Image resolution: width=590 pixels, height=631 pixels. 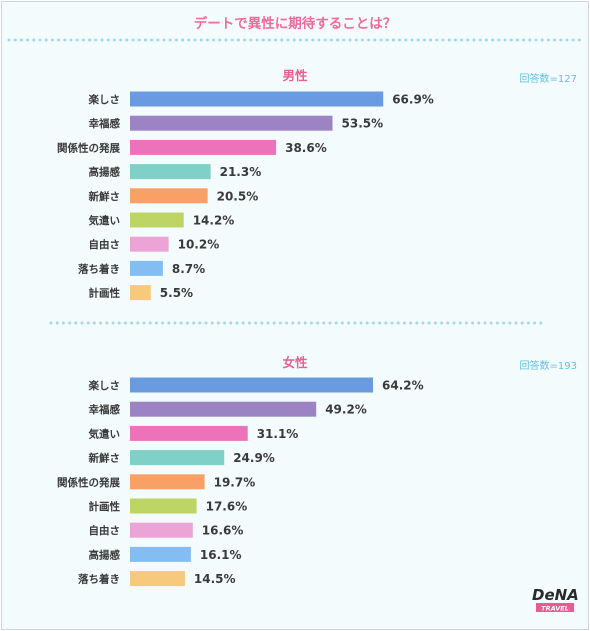 What do you see at coordinates (182, 458) in the screenshot?
I see `bar-row: 新鮮さ 24.9%` at bounding box center [182, 458].